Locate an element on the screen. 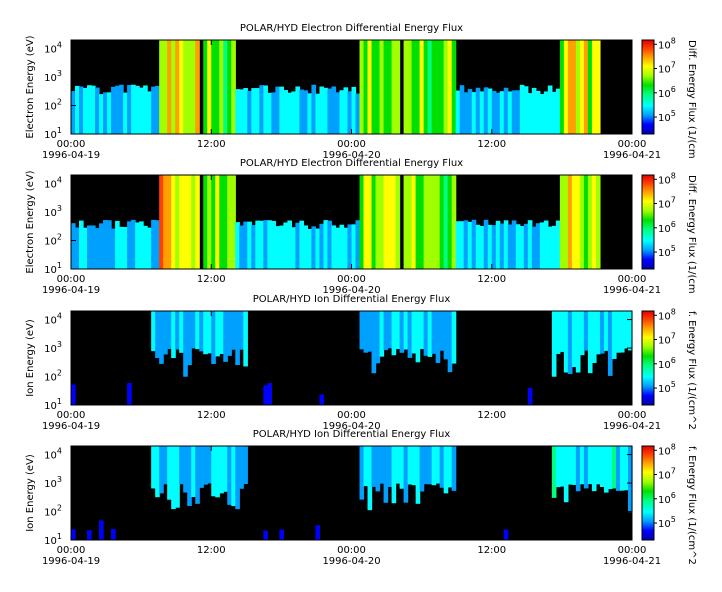 The width and height of the screenshot is (722, 592). y-tick-label: 10⁴ is located at coordinates (53, 454).